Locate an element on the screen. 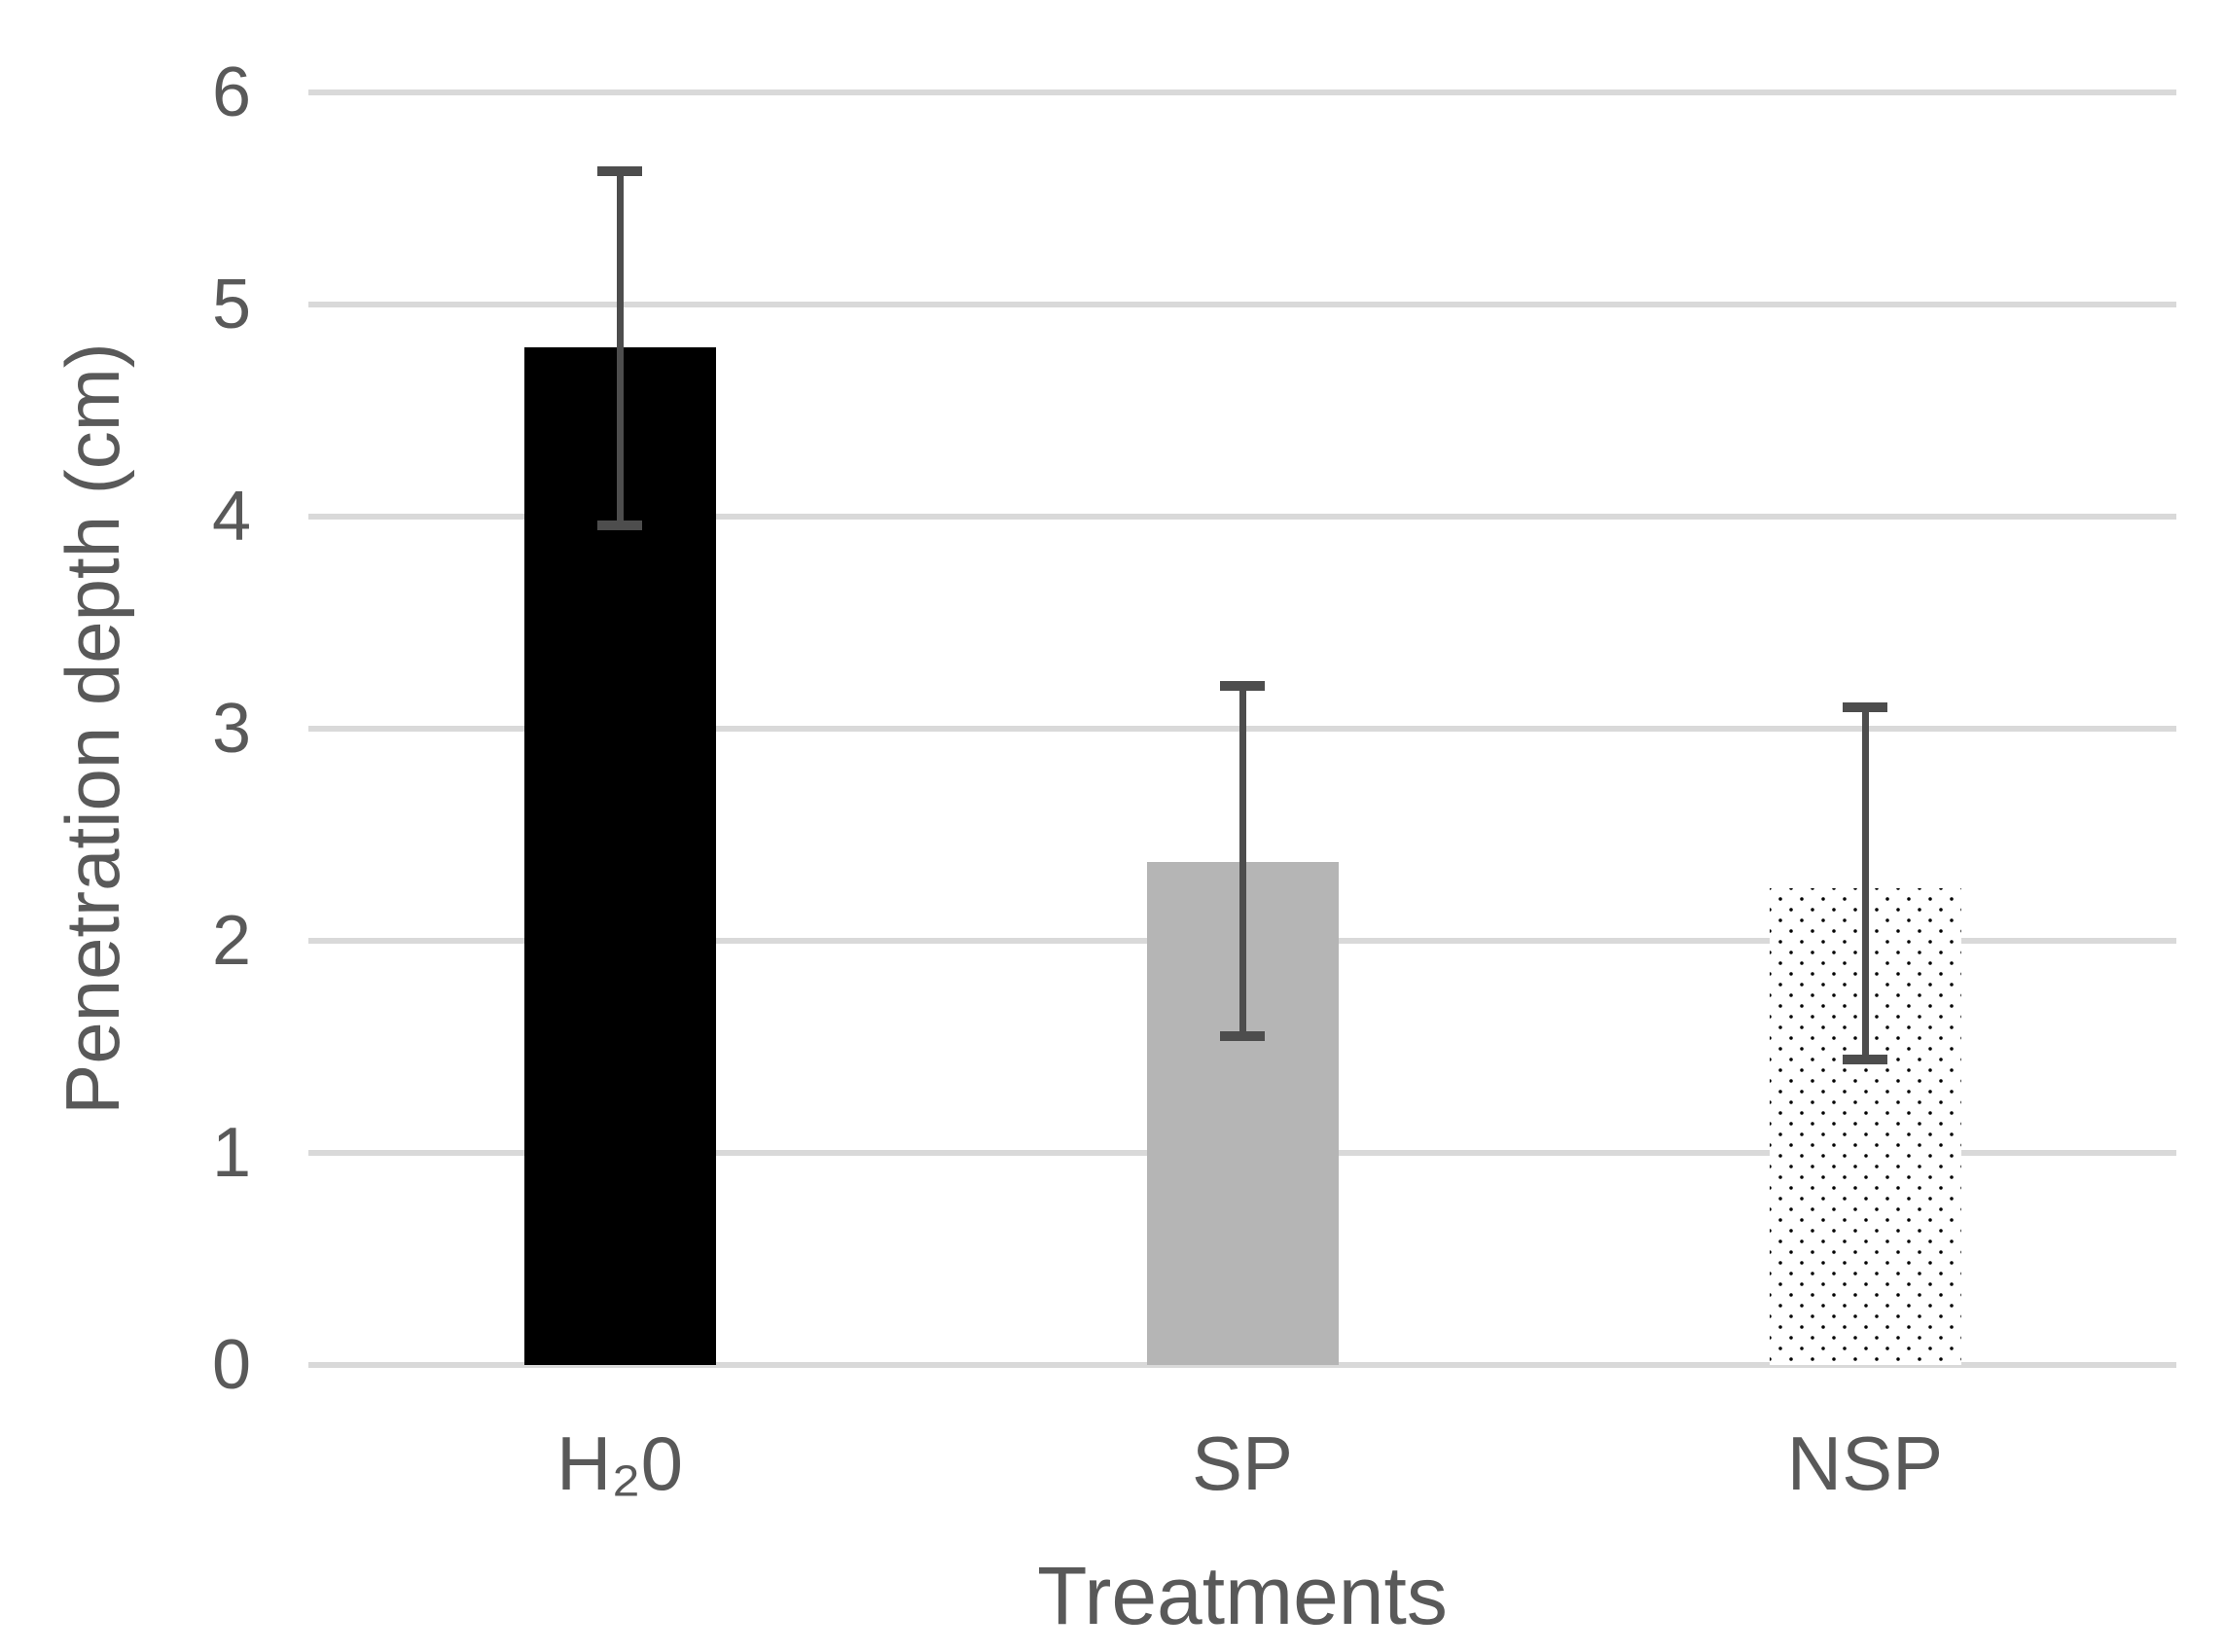 The height and width of the screenshot is (1652, 2225). y-tick-label-0: 0 is located at coordinates (231, 1365).